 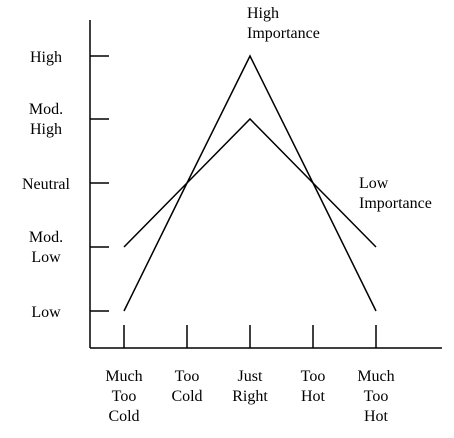 I want to click on y-tick-label: Mod. Low, so click(x=46, y=247).